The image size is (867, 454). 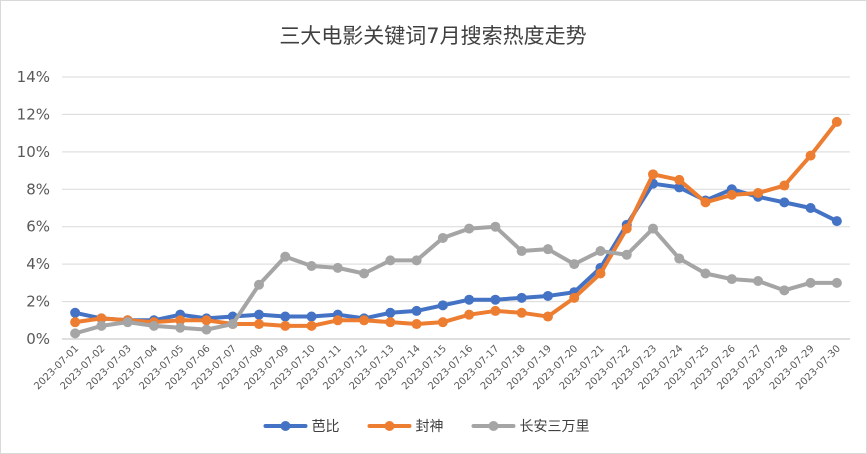 I want to click on legend-label: 长安三万里, so click(x=555, y=427).